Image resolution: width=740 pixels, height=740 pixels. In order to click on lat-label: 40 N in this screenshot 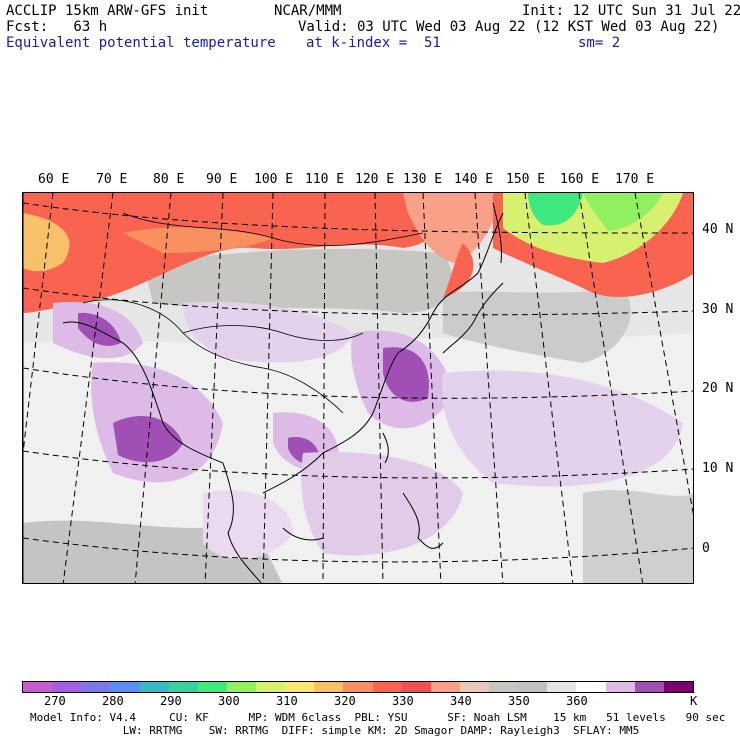, I will do `click(718, 229)`.